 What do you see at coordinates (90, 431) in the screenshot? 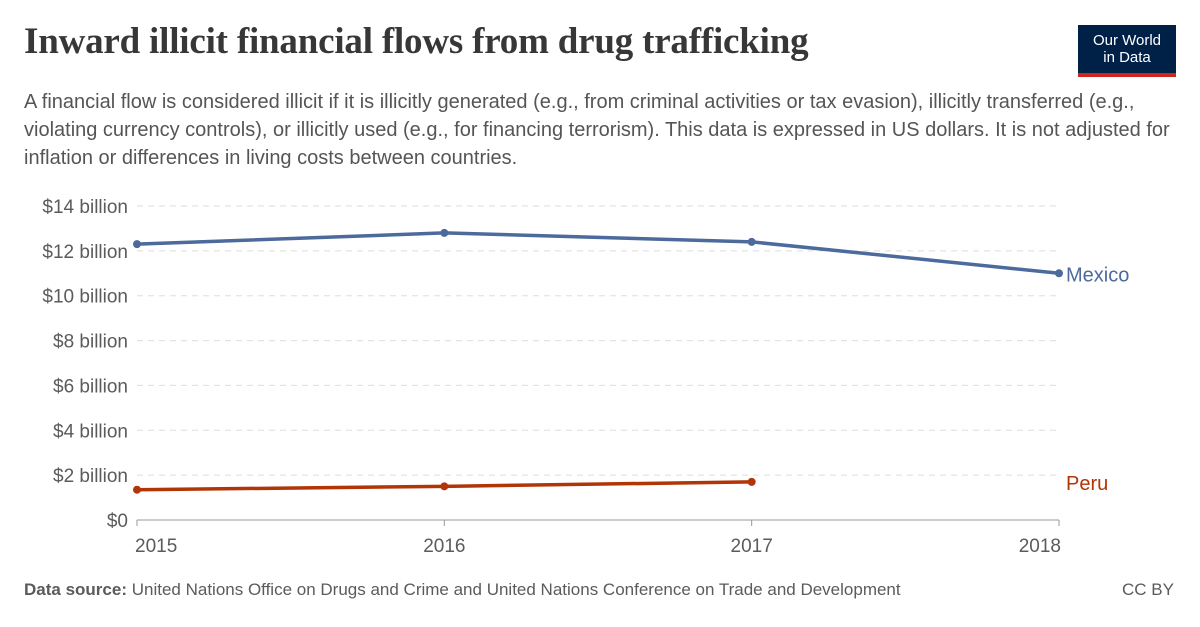
I see `y-tick-label: $4 billion` at bounding box center [90, 431].